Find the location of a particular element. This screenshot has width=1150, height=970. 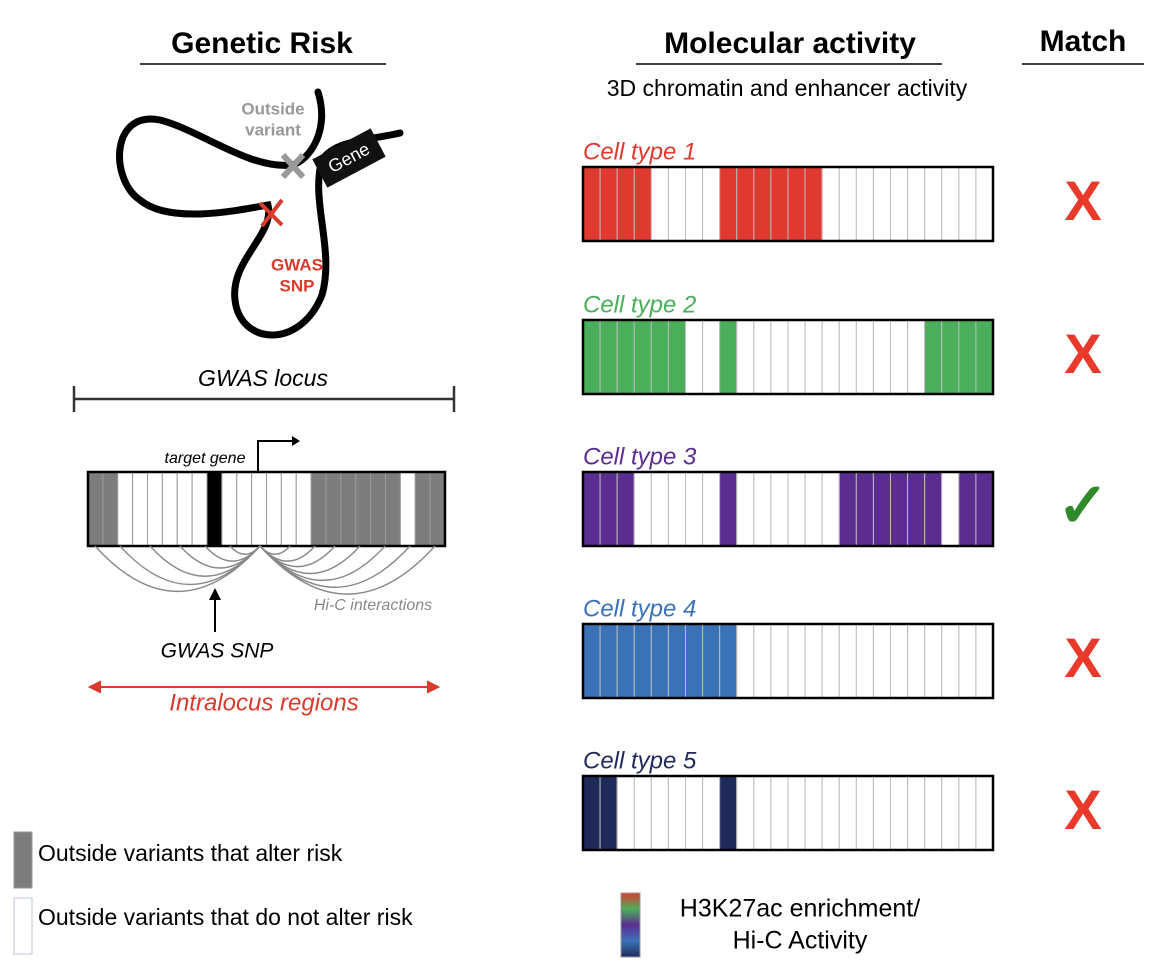

legend-text: Outside variants that do not alter risk is located at coordinates (225, 917).